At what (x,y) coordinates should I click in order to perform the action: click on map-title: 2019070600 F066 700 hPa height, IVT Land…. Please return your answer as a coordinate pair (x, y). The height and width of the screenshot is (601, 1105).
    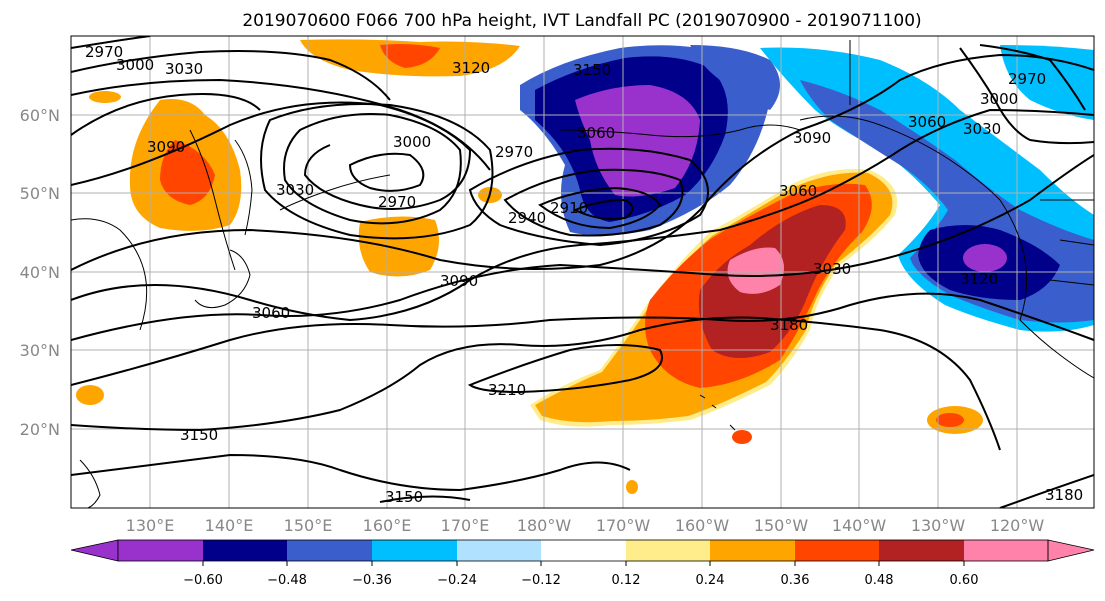
    Looking at the image, I should click on (581, 21).